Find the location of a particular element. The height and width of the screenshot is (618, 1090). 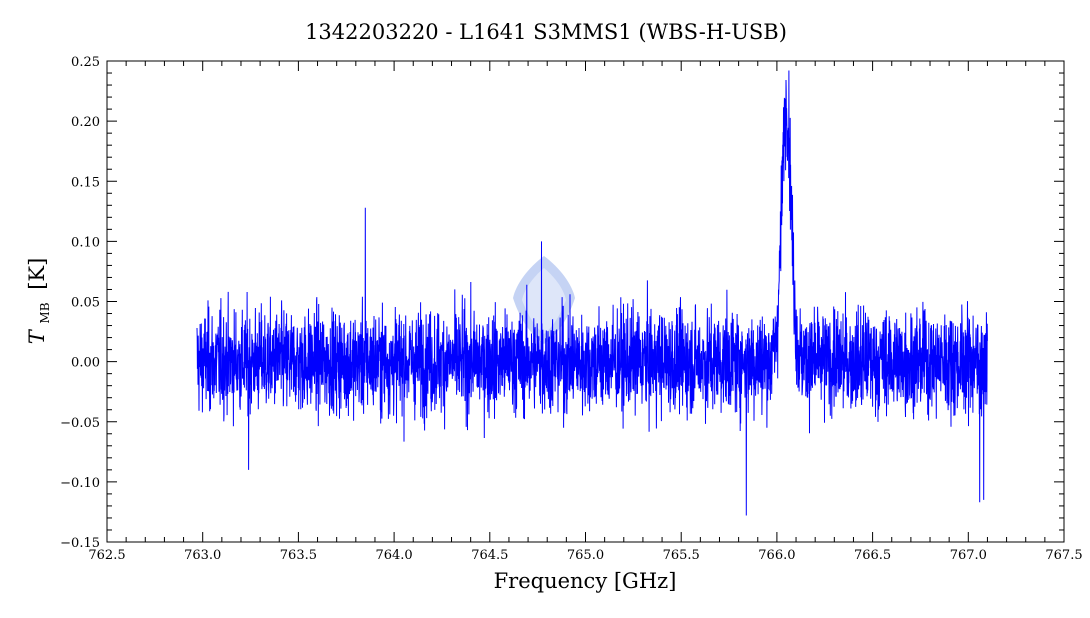

x-tick-label: 767.0 is located at coordinates (968, 555).